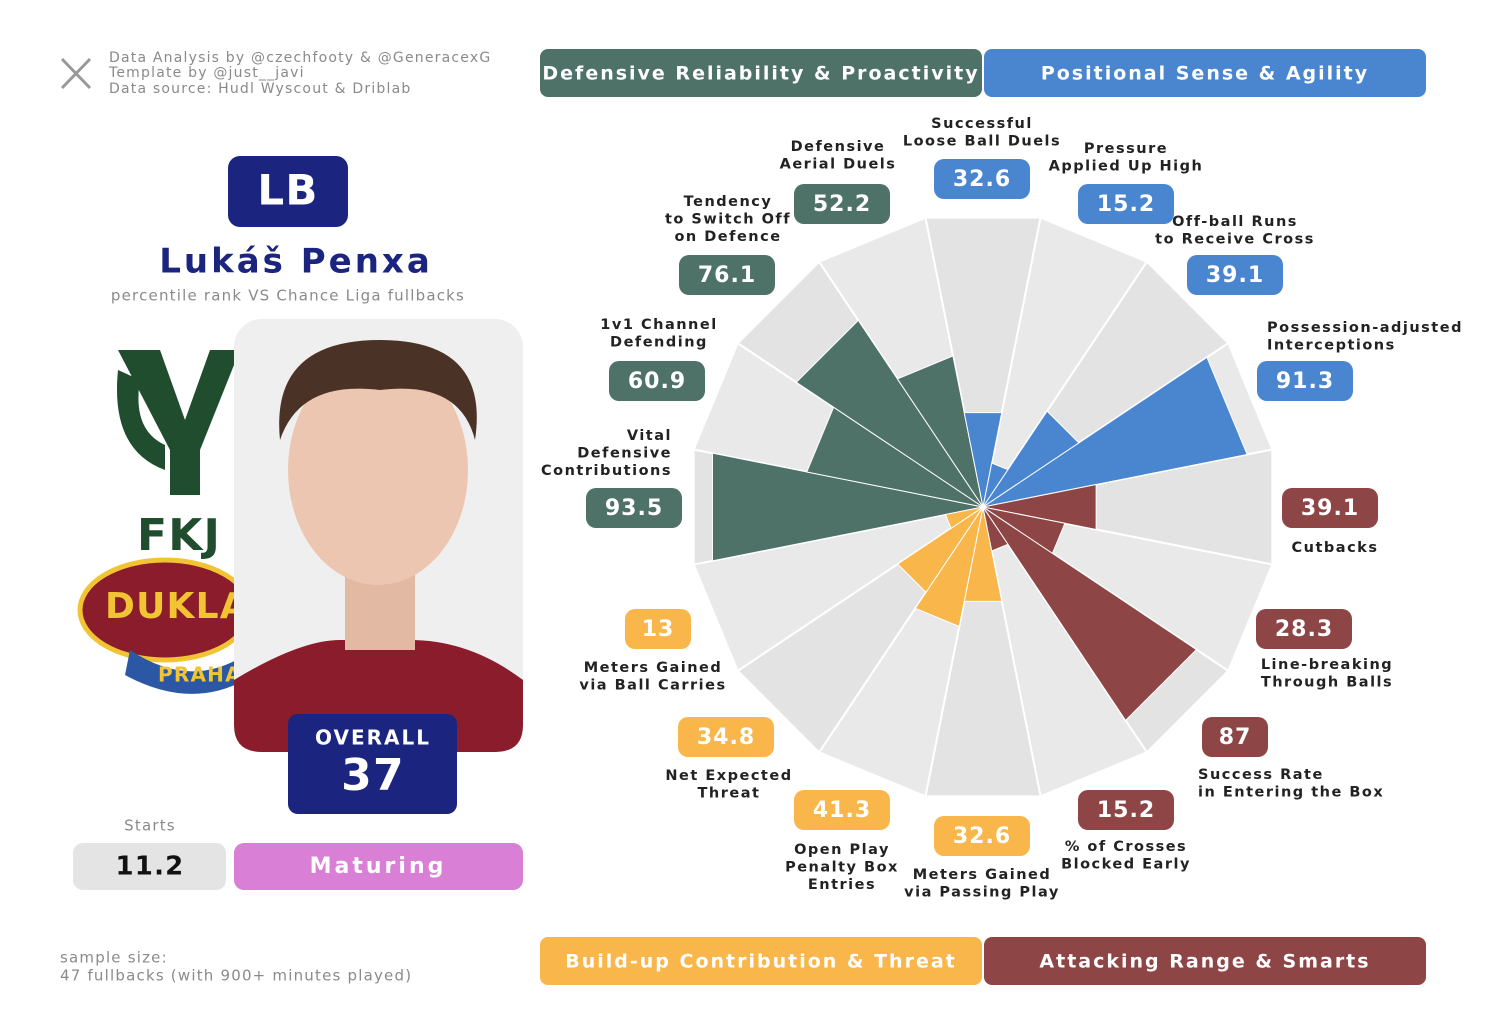 The width and height of the screenshot is (1500, 1030). Describe the element at coordinates (658, 325) in the screenshot. I see `category-label: 1v1 Channel` at that location.